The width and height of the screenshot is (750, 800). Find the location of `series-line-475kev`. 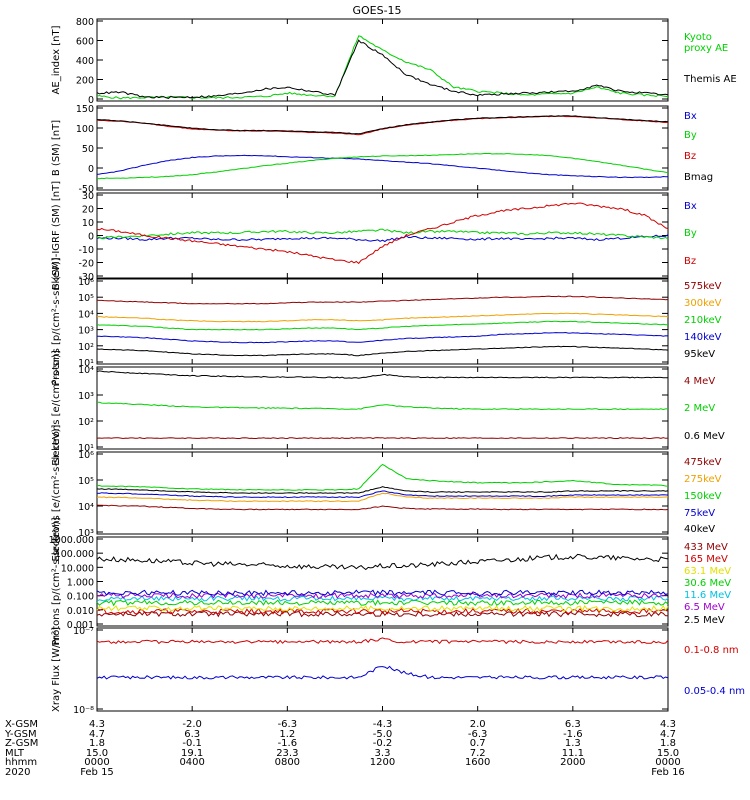

series-line-475kev is located at coordinates (382, 507).